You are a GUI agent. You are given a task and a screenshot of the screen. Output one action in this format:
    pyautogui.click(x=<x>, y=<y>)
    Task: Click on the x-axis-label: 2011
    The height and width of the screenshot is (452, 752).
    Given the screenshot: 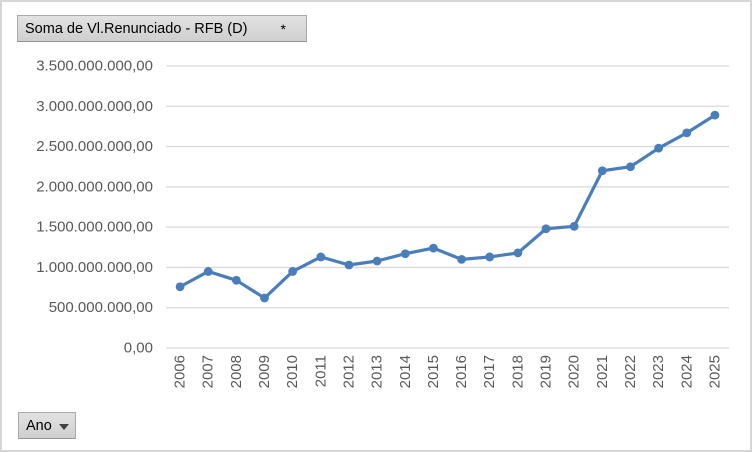 What is the action you would take?
    pyautogui.click(x=320, y=371)
    